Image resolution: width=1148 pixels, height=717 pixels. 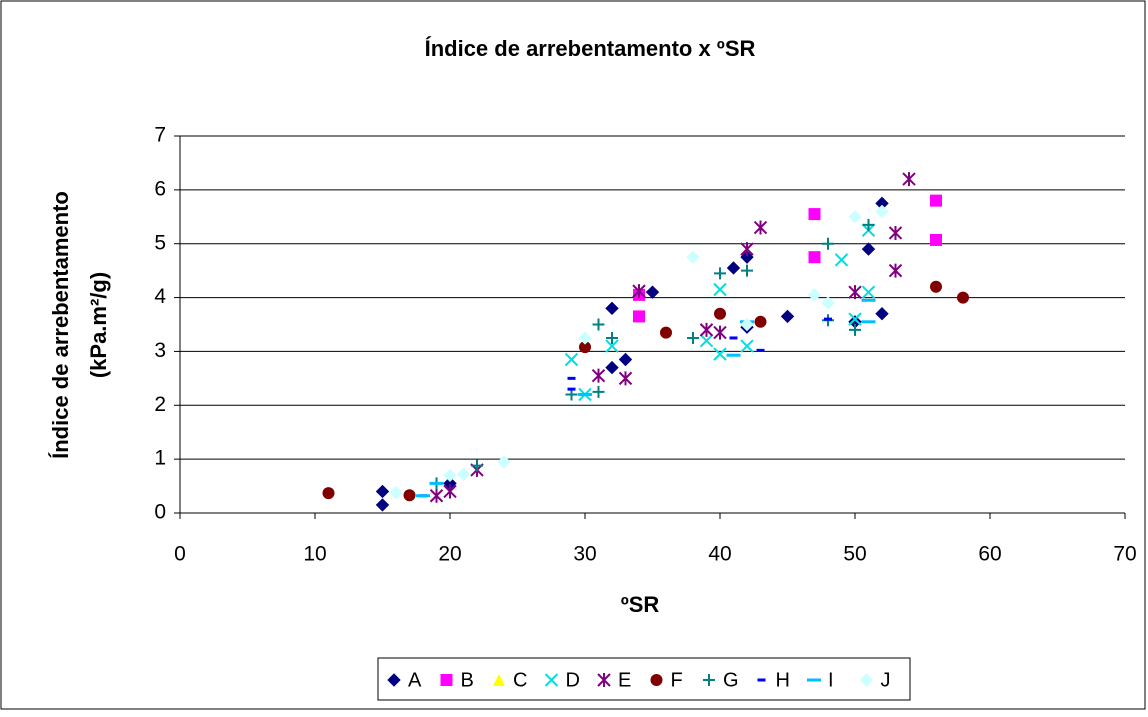 What do you see at coordinates (719, 554) in the screenshot?
I see `x-tick-label: 40` at bounding box center [719, 554].